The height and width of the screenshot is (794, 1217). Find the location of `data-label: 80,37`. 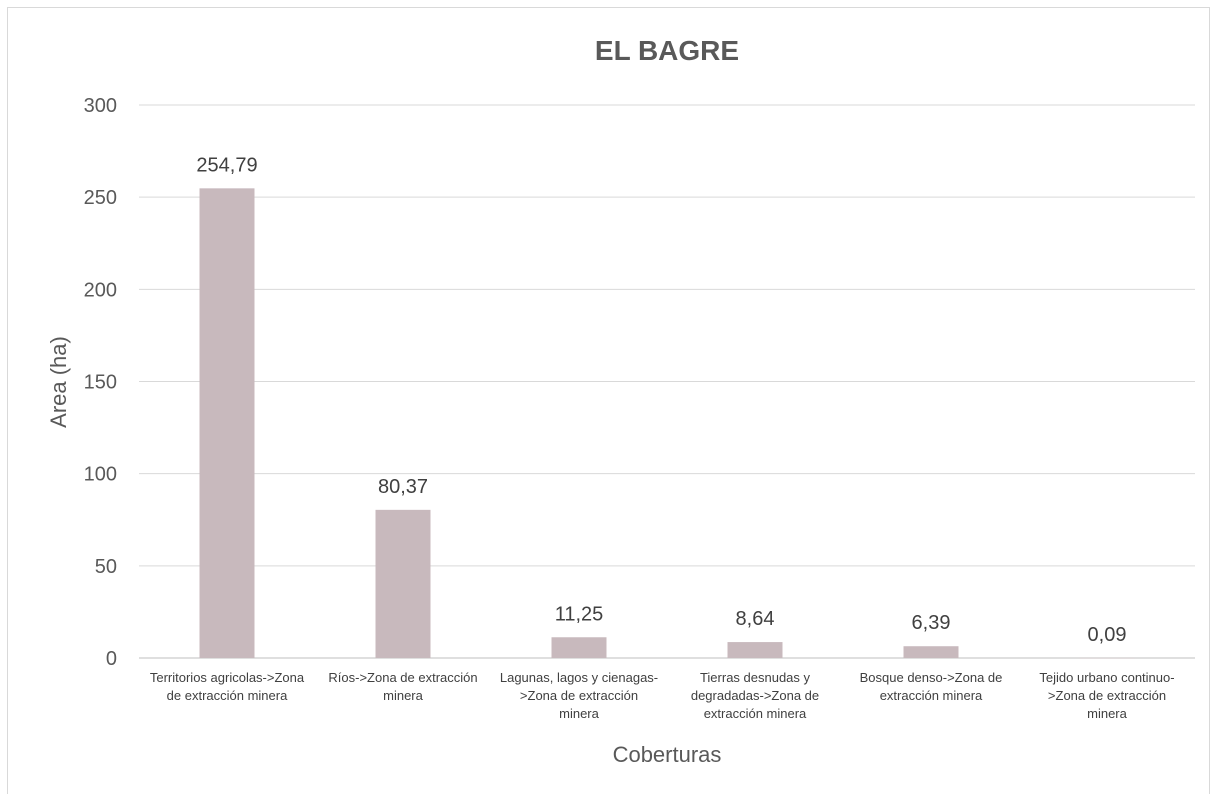

data-label: 80,37 is located at coordinates (403, 487).